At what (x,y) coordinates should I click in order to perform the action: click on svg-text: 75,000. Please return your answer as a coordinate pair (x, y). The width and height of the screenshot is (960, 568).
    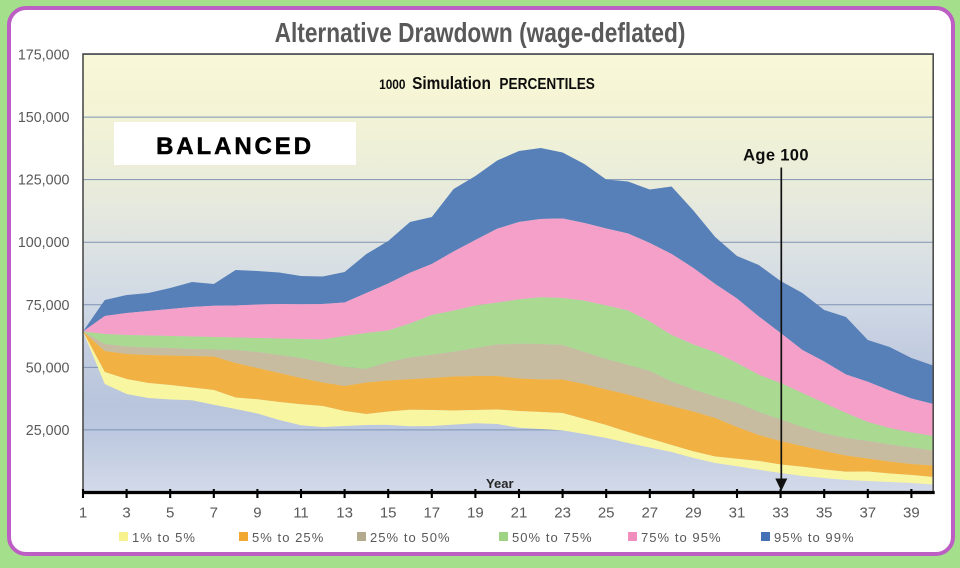
    Looking at the image, I should click on (48, 306).